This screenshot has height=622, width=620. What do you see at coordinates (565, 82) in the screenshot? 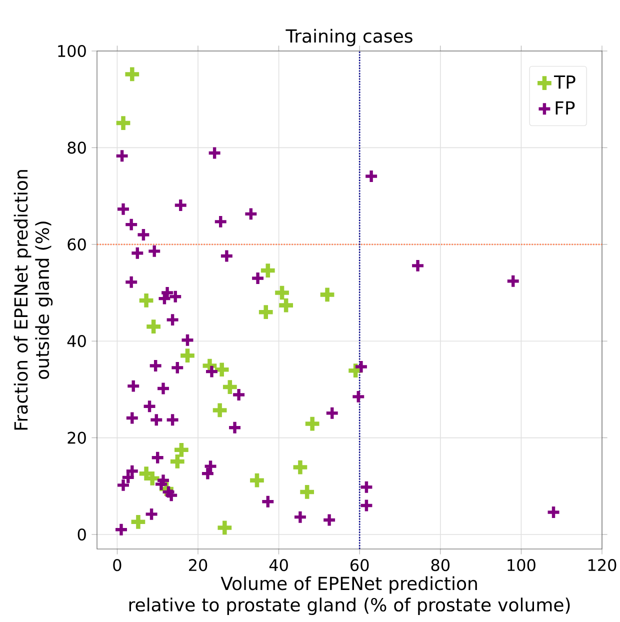
I see `legend-label: TP` at bounding box center [565, 82].